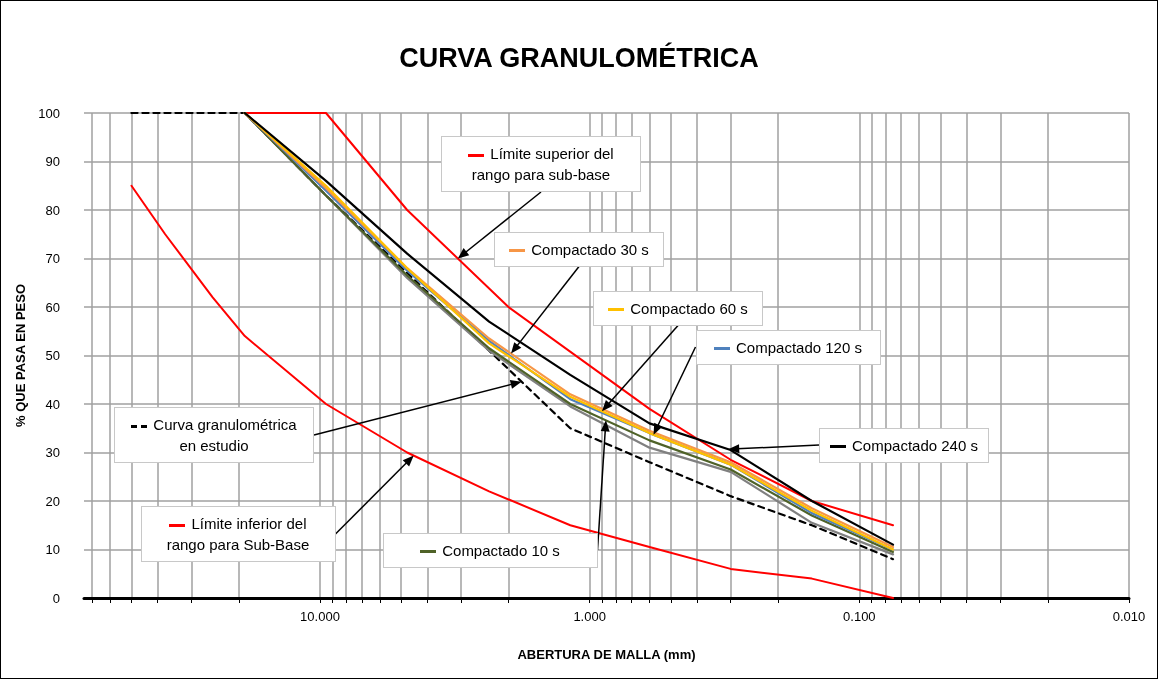 Image resolution: width=1158 pixels, height=679 pixels. I want to click on y-tick-label: 10, so click(52, 549).